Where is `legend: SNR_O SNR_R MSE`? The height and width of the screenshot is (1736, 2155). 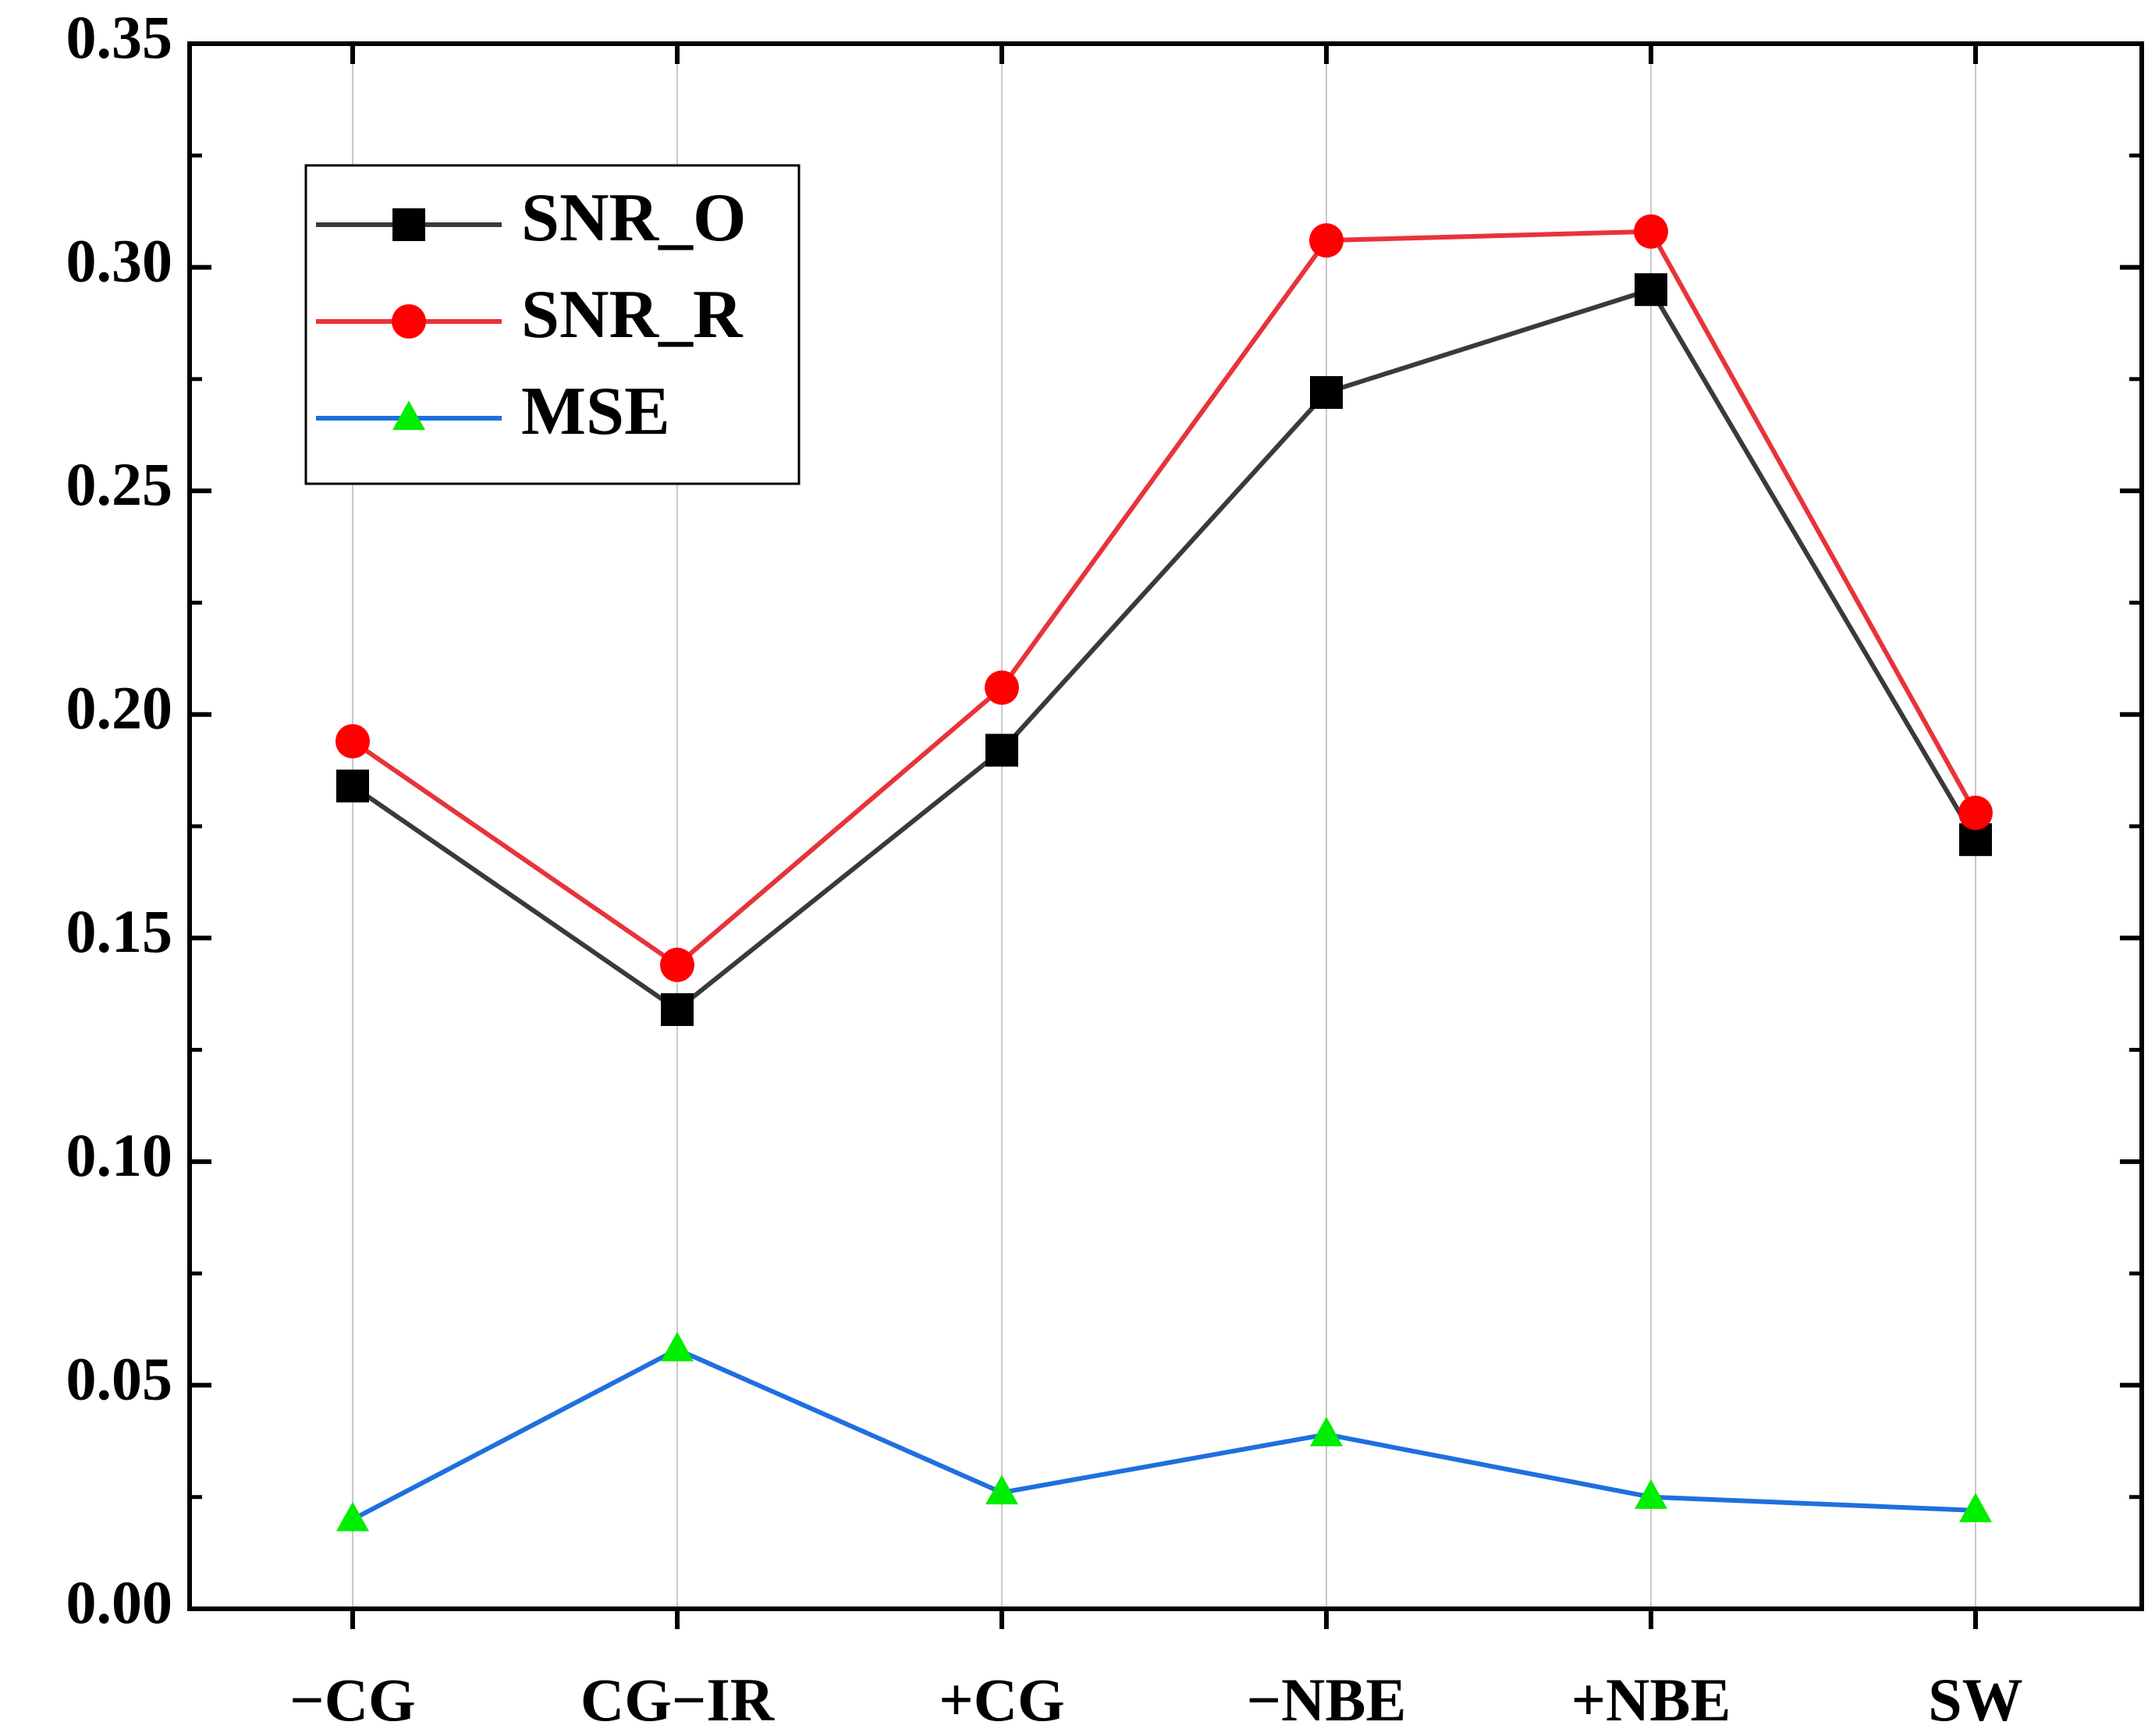
legend: SNR_O SNR_R MSE is located at coordinates (552, 324).